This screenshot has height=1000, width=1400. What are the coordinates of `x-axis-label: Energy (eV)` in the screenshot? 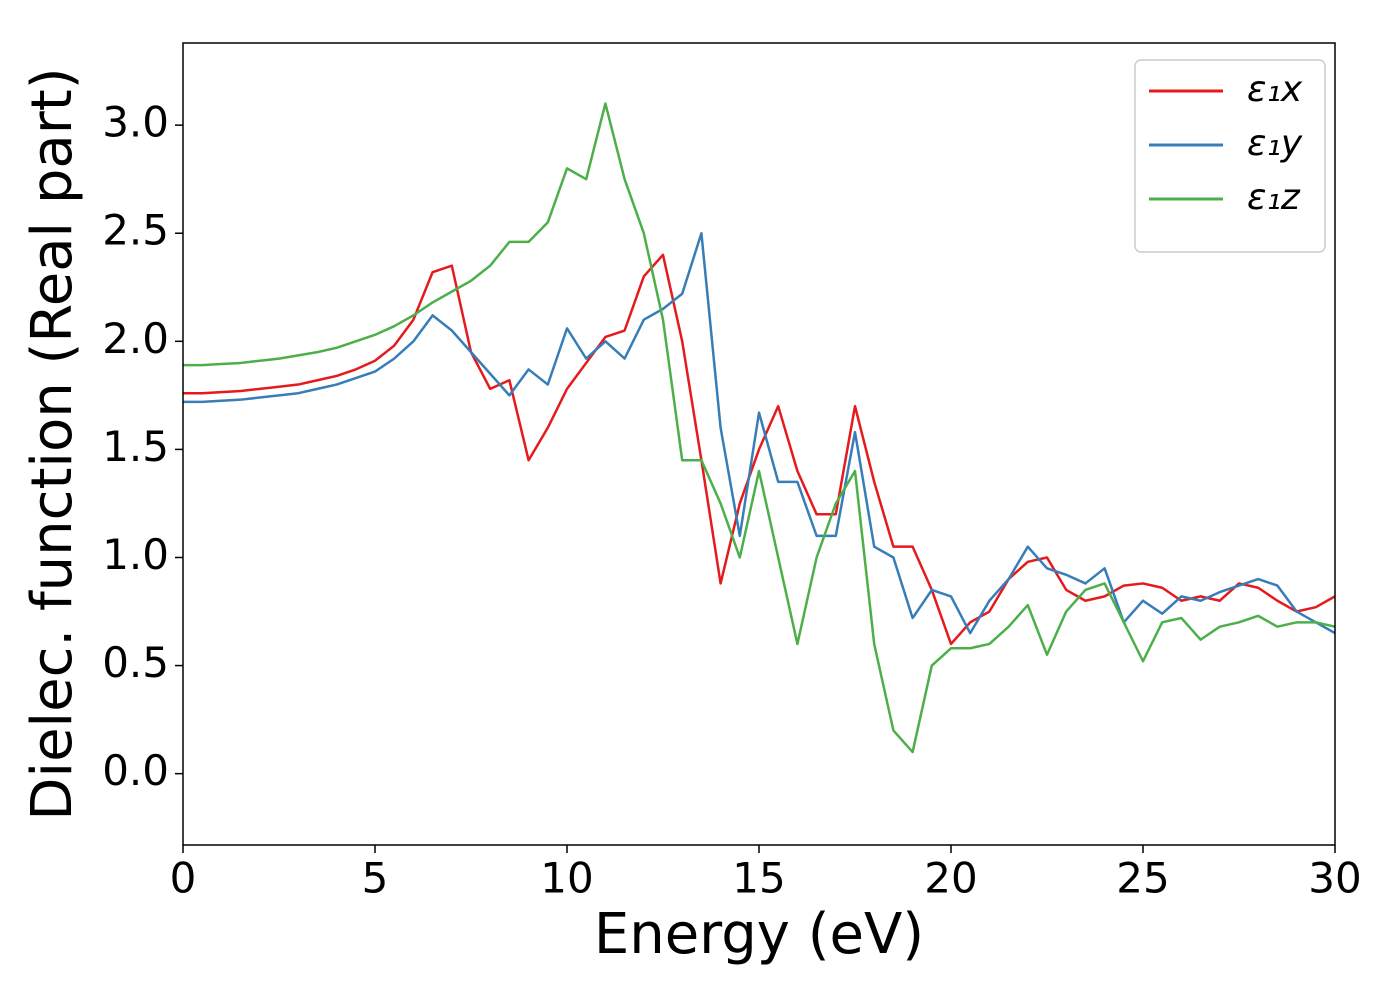 It's located at (759, 934).